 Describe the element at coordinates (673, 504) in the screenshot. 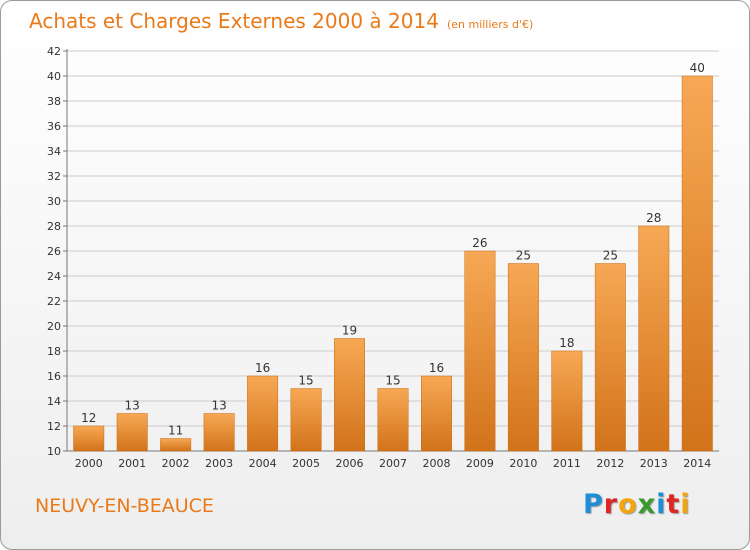

I see `logo-letter: t` at that location.